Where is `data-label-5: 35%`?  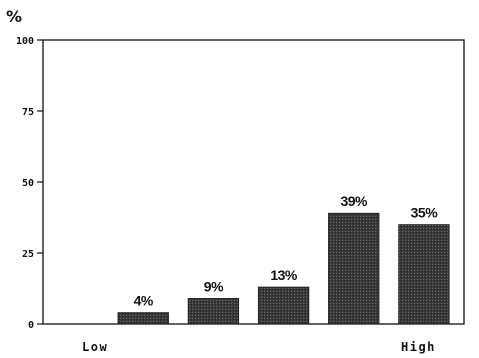 data-label-5: 35% is located at coordinates (425, 213).